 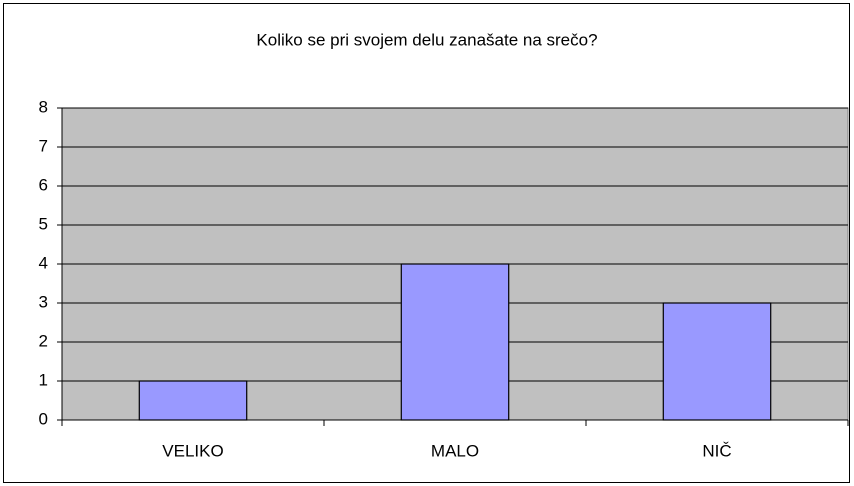 What do you see at coordinates (455, 450) in the screenshot?
I see `x-tick-label: MALO` at bounding box center [455, 450].